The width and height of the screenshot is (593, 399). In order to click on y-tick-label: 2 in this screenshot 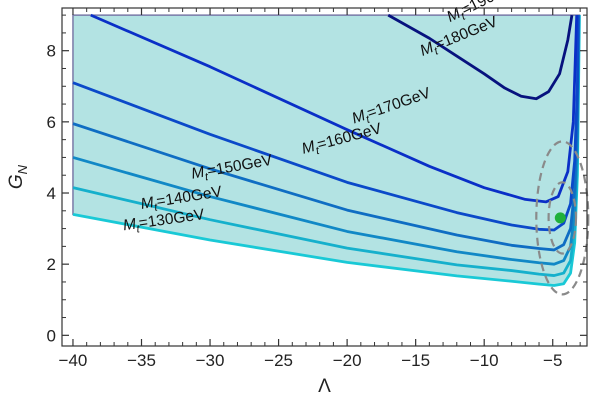, I will do `click(51, 264)`.